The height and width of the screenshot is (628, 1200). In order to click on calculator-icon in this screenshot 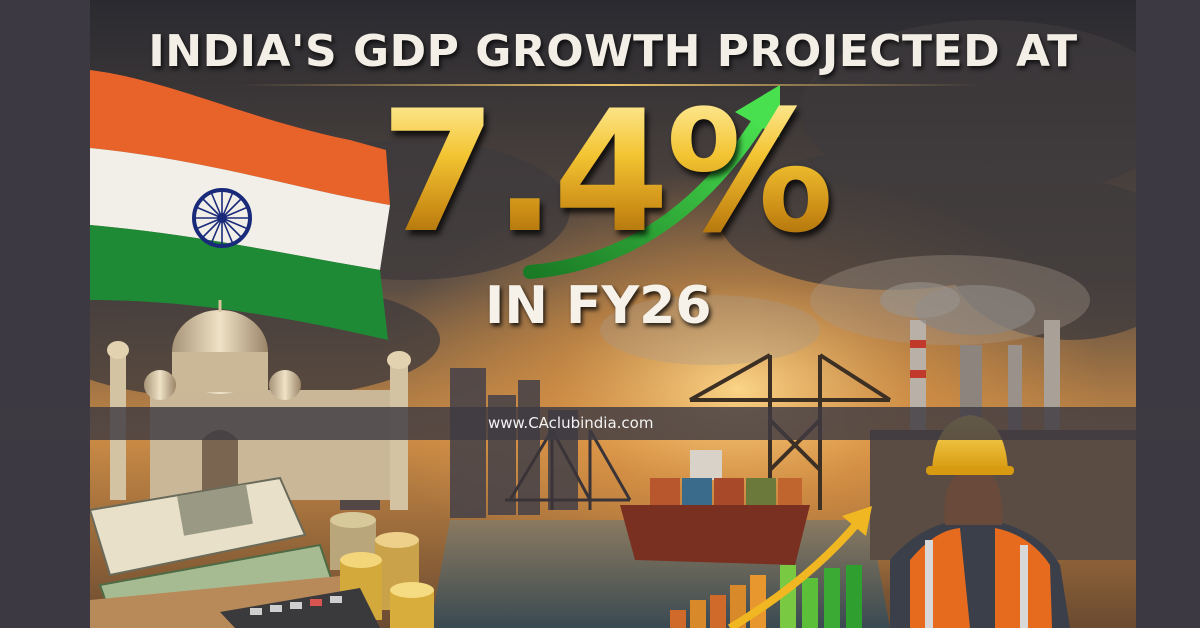, I will do `click(300, 608)`.